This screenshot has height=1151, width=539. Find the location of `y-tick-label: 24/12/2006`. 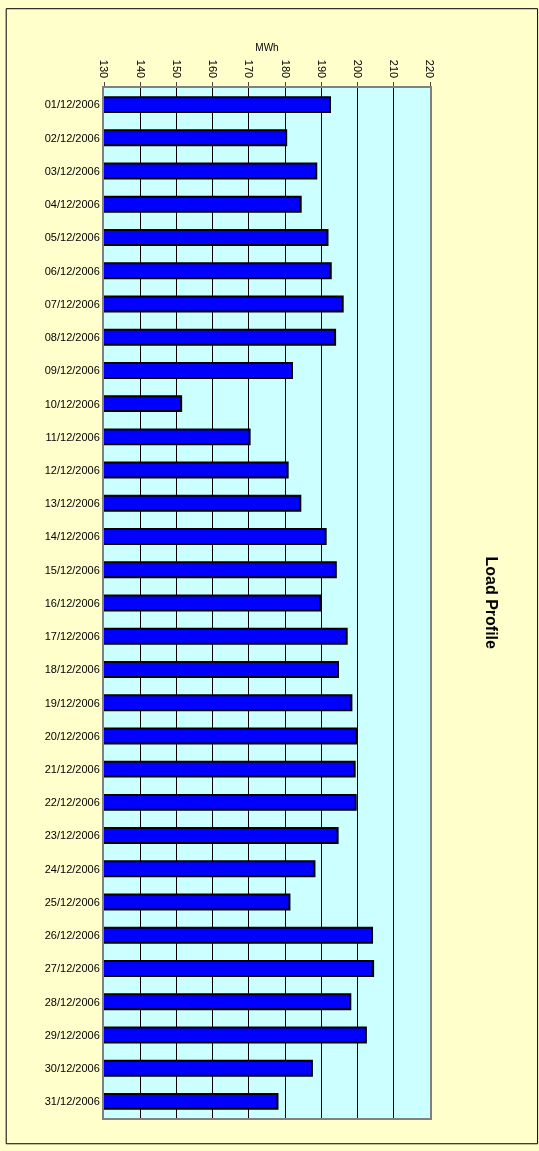

y-tick-label: 24/12/2006 is located at coordinates (72, 868).